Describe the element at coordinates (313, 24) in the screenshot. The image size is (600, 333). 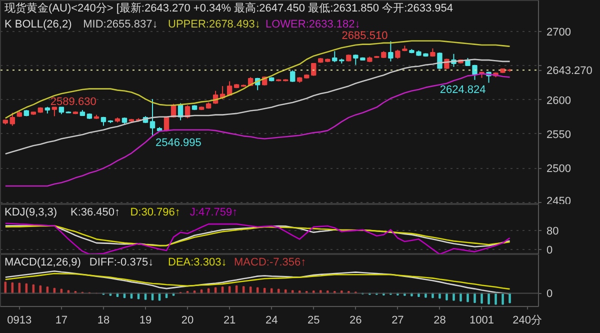
I see `text: LOWER:2633.182↓` at that location.